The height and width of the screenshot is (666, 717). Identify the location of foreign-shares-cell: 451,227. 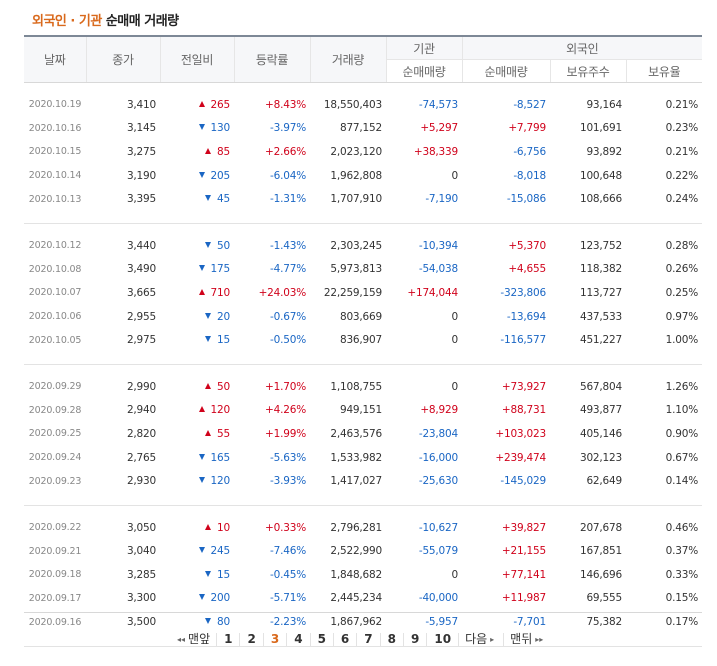
(600, 340).